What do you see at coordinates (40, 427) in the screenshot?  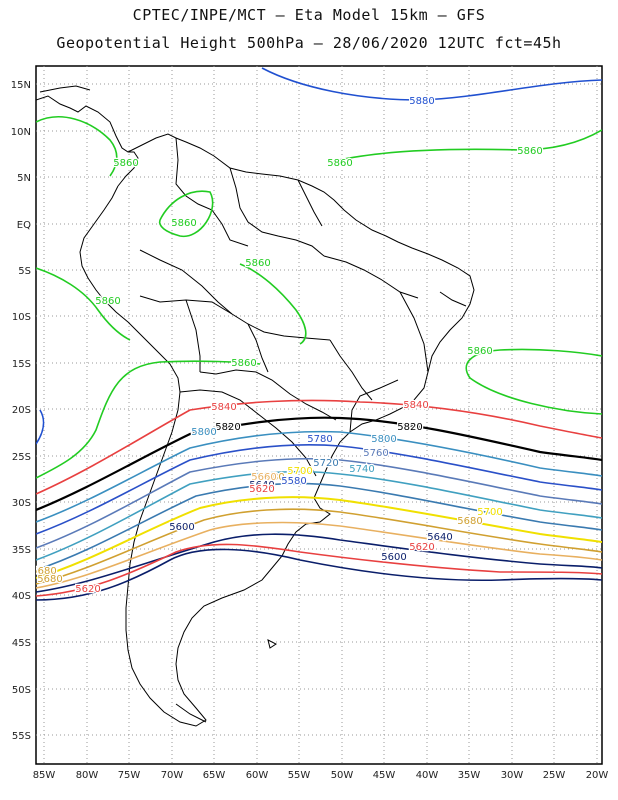 I see `contour-5880-west` at bounding box center [40, 427].